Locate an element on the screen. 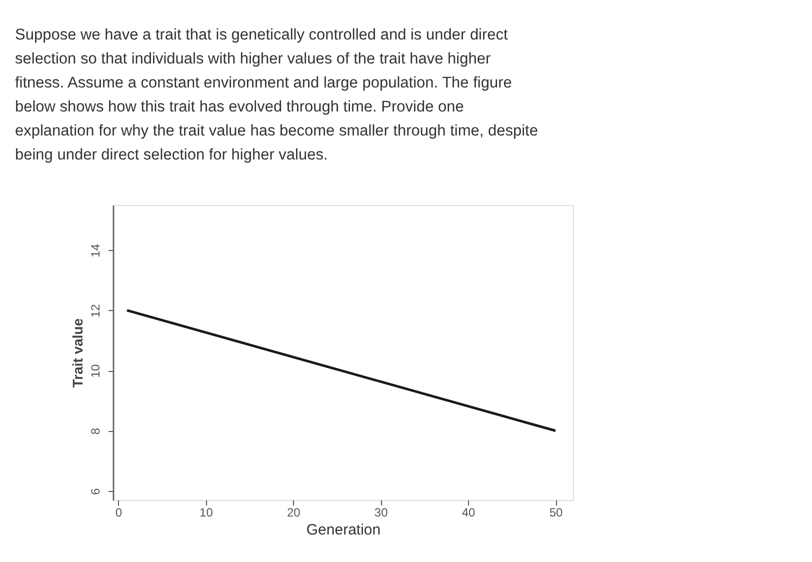 The height and width of the screenshot is (562, 812). y-tick-label: 8 is located at coordinates (95, 431).